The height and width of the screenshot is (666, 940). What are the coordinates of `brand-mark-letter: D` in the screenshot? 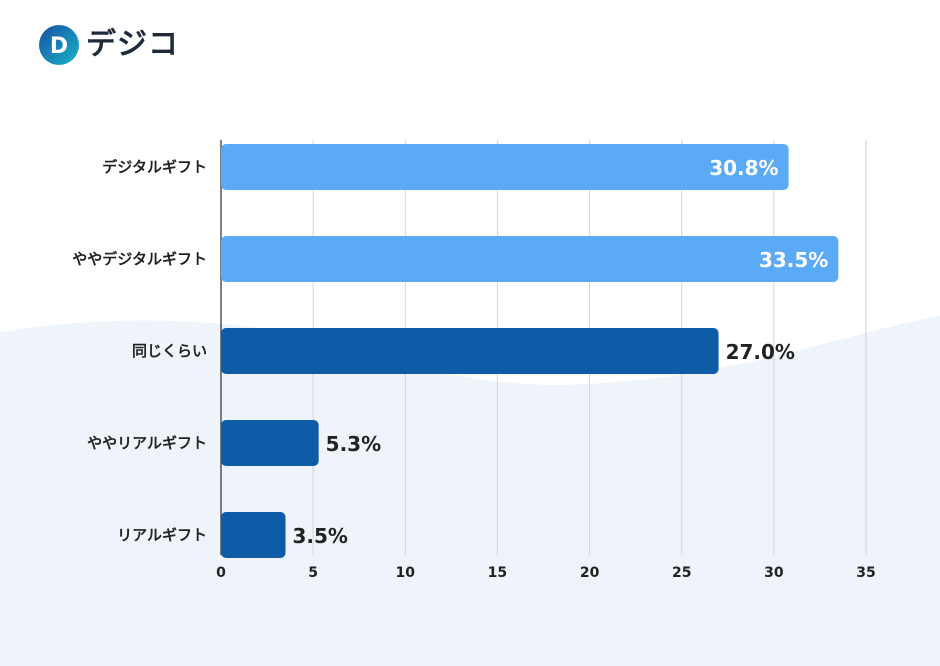 It's located at (59, 46).